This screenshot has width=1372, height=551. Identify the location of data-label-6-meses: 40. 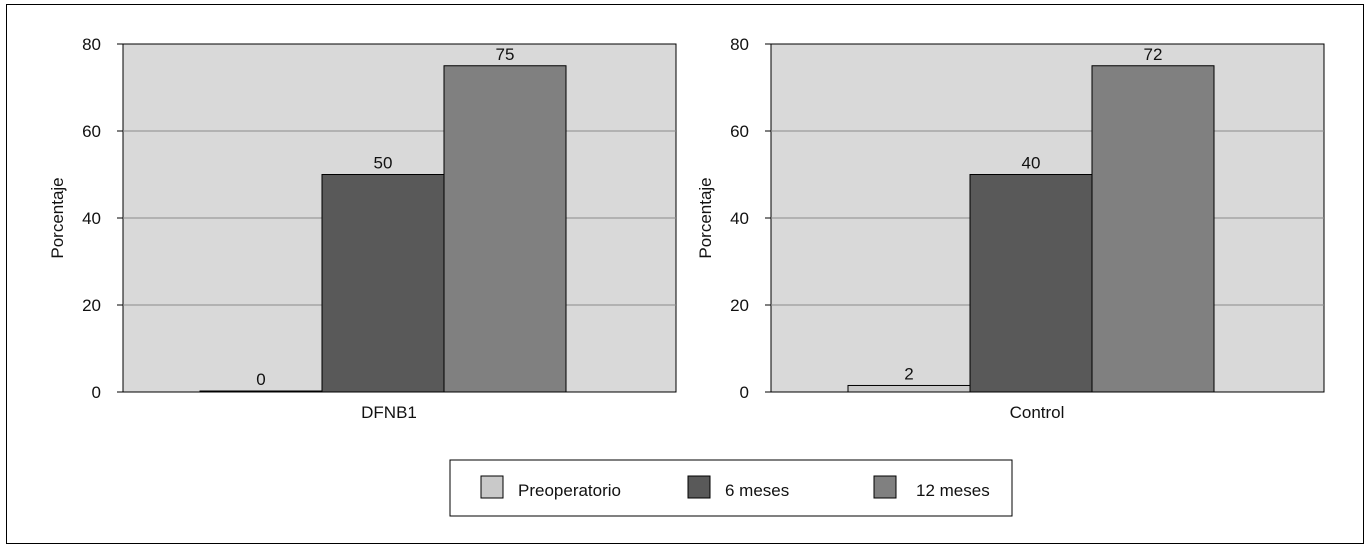
(1031, 163).